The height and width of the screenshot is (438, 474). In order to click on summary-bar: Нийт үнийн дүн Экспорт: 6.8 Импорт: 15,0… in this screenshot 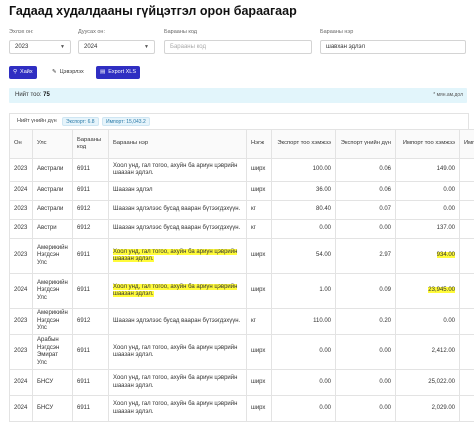, I will do `click(239, 121)`.